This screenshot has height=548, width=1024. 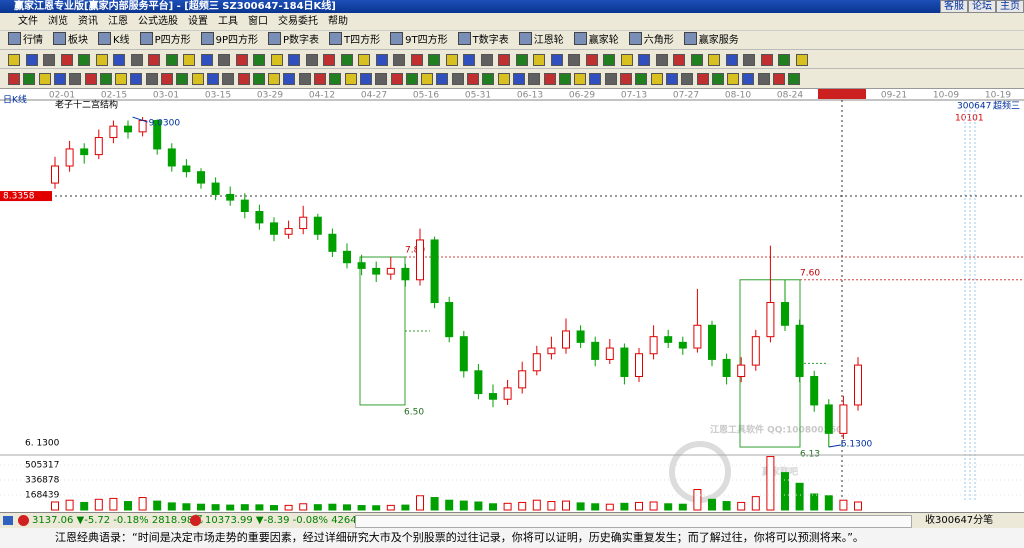 I want to click on menu-item: 帮助, so click(x=338, y=21).